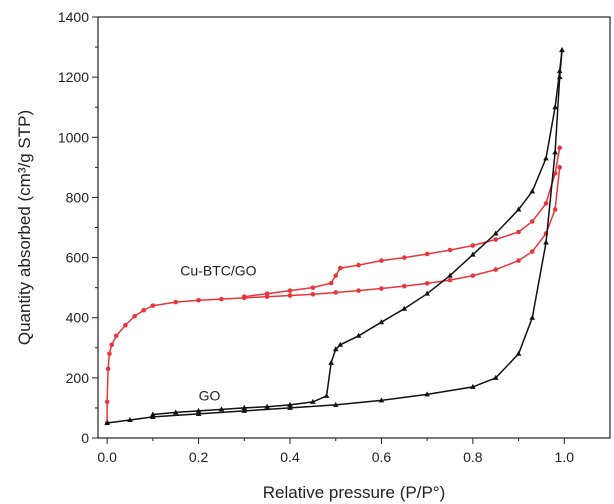 The width and height of the screenshot is (614, 504). I want to click on y-tick-label: 1200, so click(73, 77).